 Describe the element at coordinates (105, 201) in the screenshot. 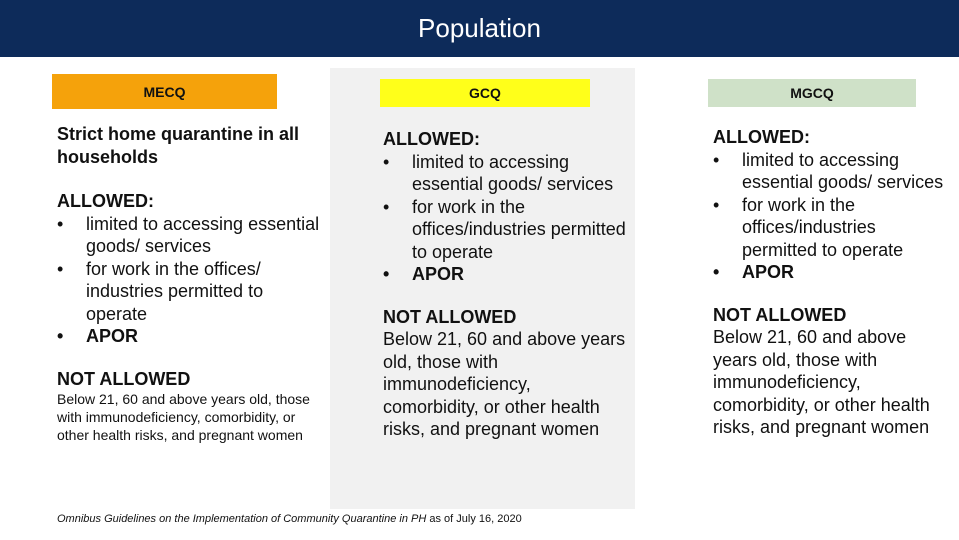

I see `mecq-allowed-heading: ALLOWED:` at that location.